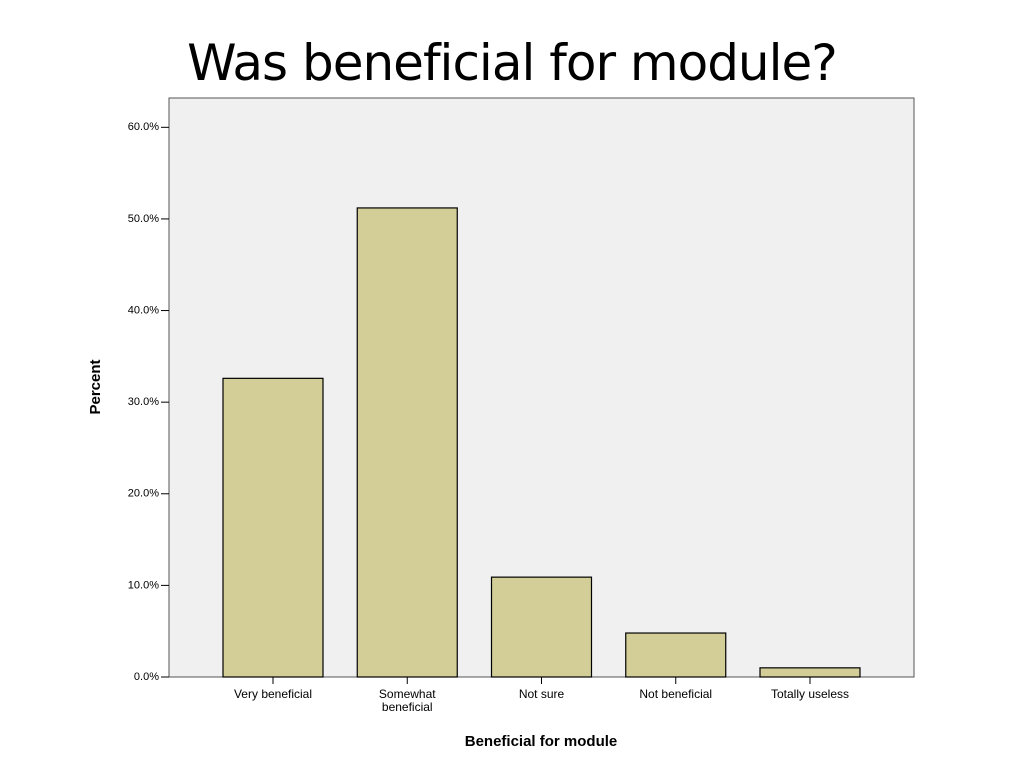 This screenshot has width=1024, height=768. Describe the element at coordinates (143, 494) in the screenshot. I see `y-tick-label: 20.0%` at that location.